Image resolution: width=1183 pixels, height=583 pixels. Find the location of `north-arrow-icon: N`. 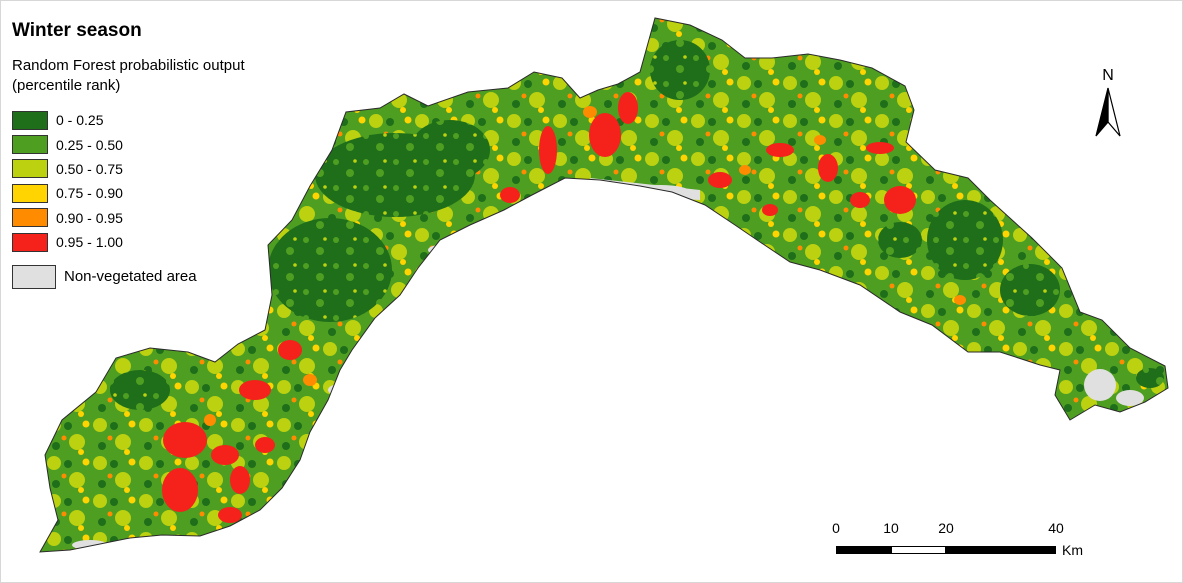

north-arrow-icon: N is located at coordinates (1108, 102).